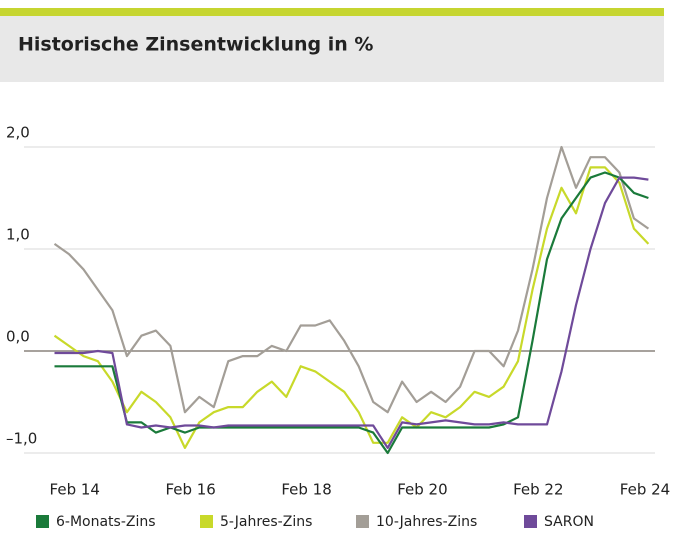 The width and height of the screenshot is (674, 534). What do you see at coordinates (569, 522) in the screenshot?
I see `legend-label: SARON` at bounding box center [569, 522].